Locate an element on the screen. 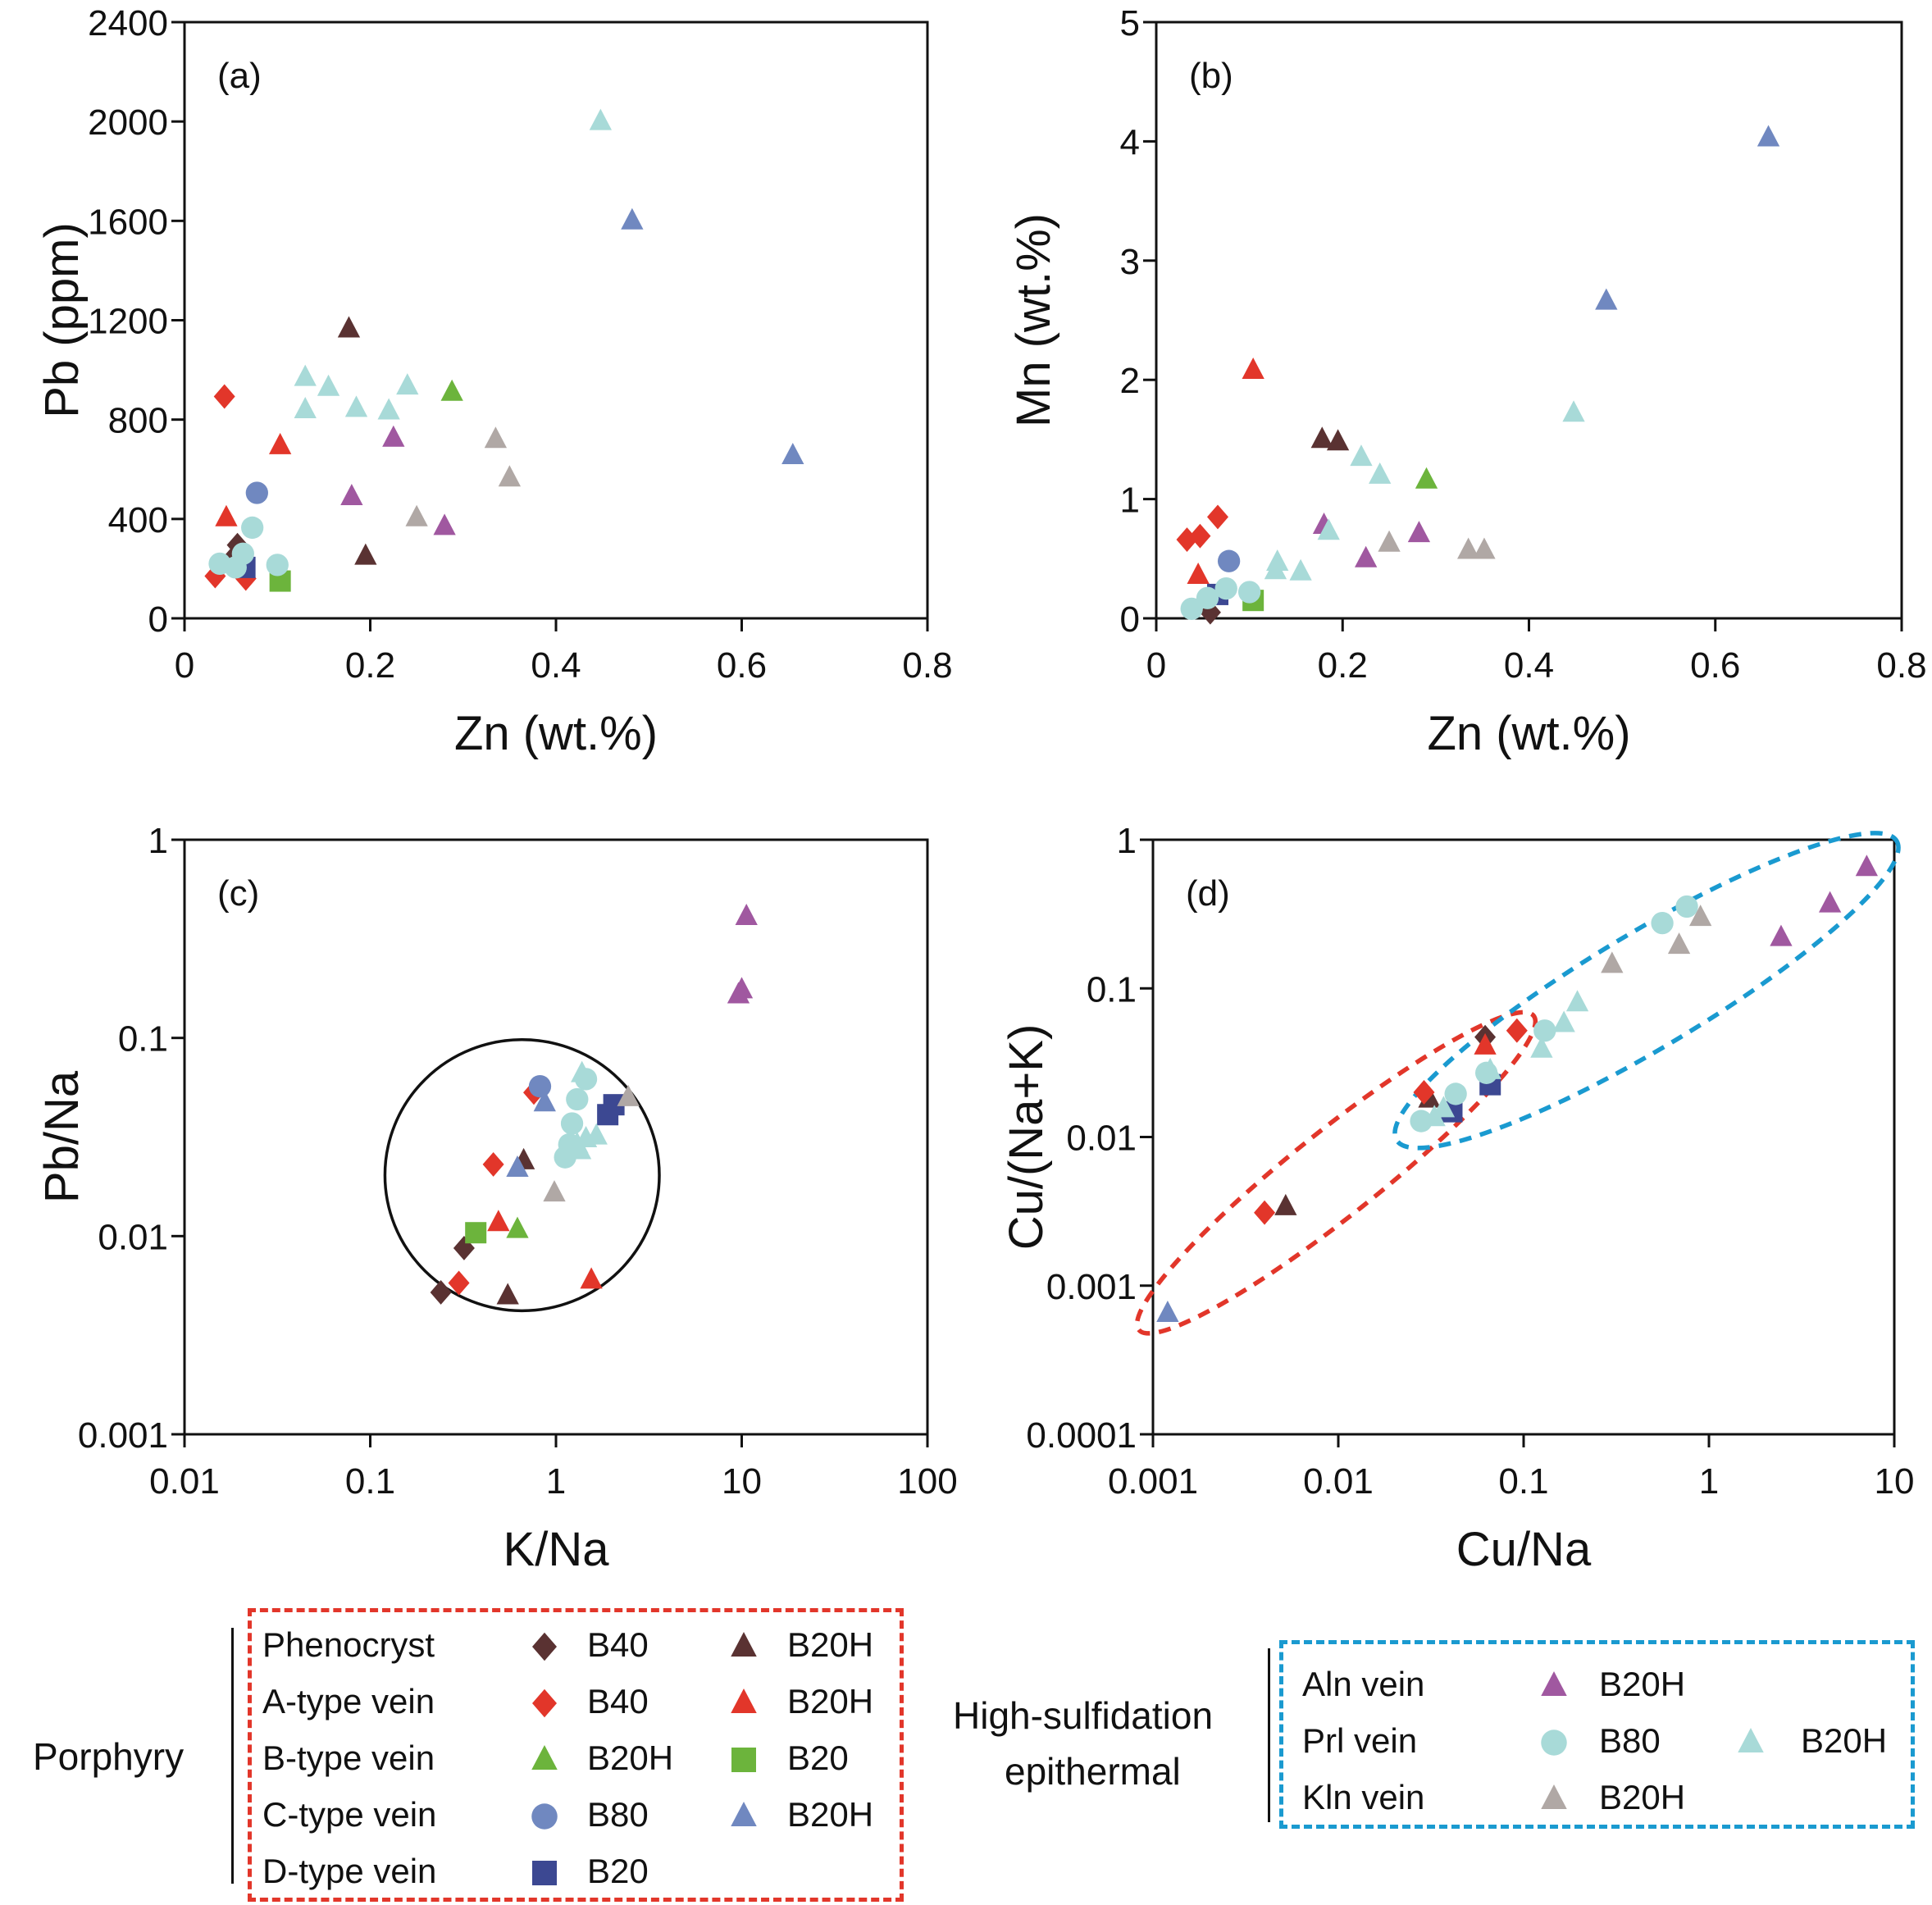  y-axis-label: Pb/Na is located at coordinates (62, 1137).